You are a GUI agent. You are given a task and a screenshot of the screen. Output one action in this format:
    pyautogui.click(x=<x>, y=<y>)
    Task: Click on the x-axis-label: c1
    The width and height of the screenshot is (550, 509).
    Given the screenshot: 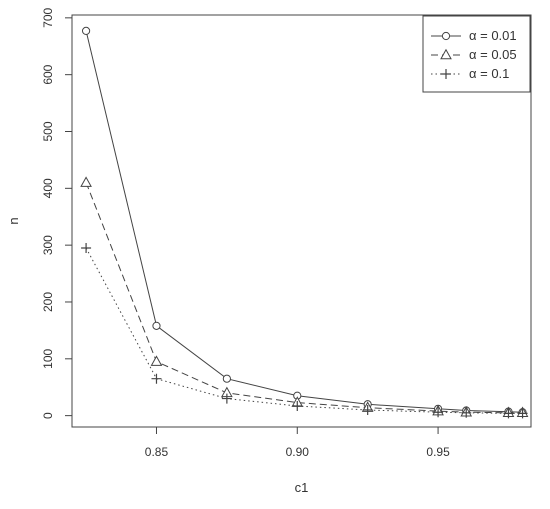 What is the action you would take?
    pyautogui.click(x=302, y=487)
    